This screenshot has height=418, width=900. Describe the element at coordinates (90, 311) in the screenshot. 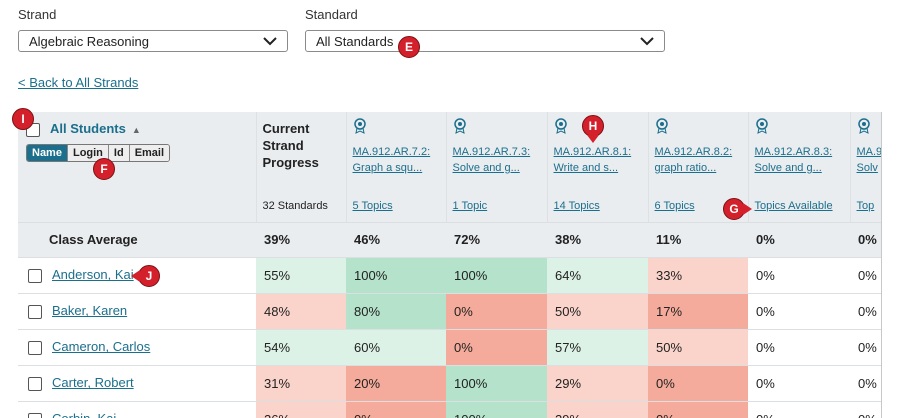

I see `student-name: Baker, Karen` at that location.